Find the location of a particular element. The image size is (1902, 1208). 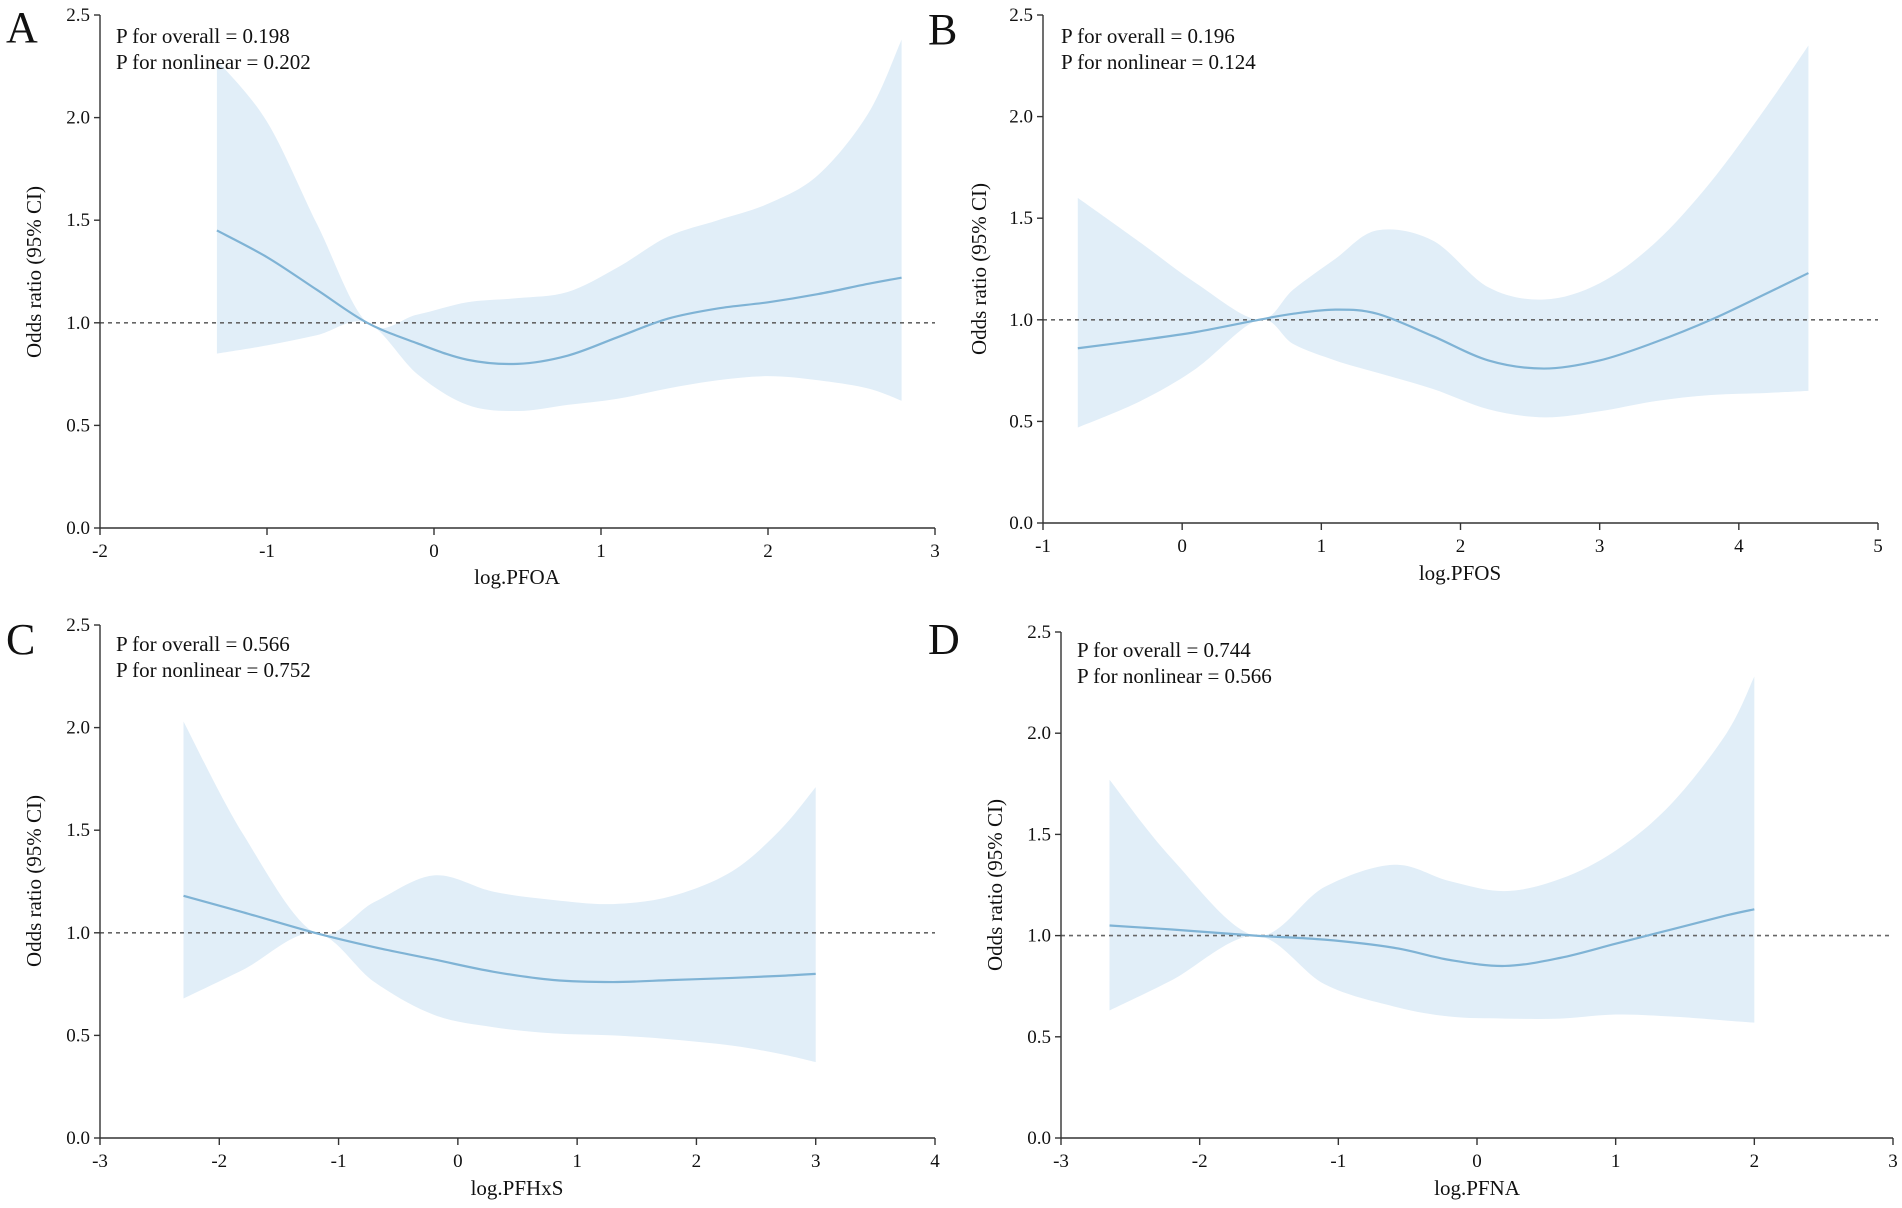

panel-letter: D is located at coordinates (944, 639).